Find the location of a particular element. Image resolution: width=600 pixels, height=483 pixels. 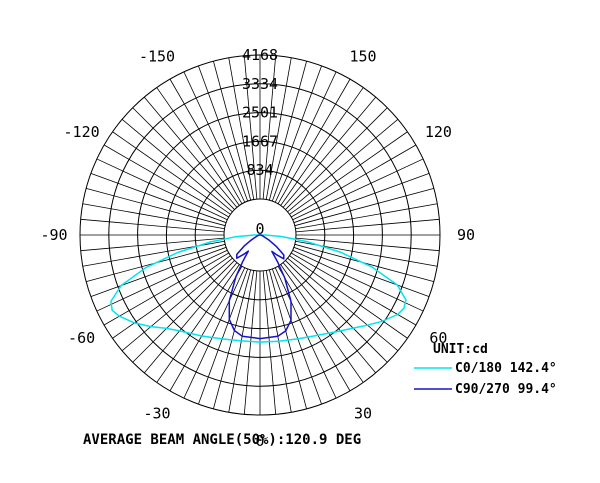

angle-label: 30 is located at coordinates (363, 413).